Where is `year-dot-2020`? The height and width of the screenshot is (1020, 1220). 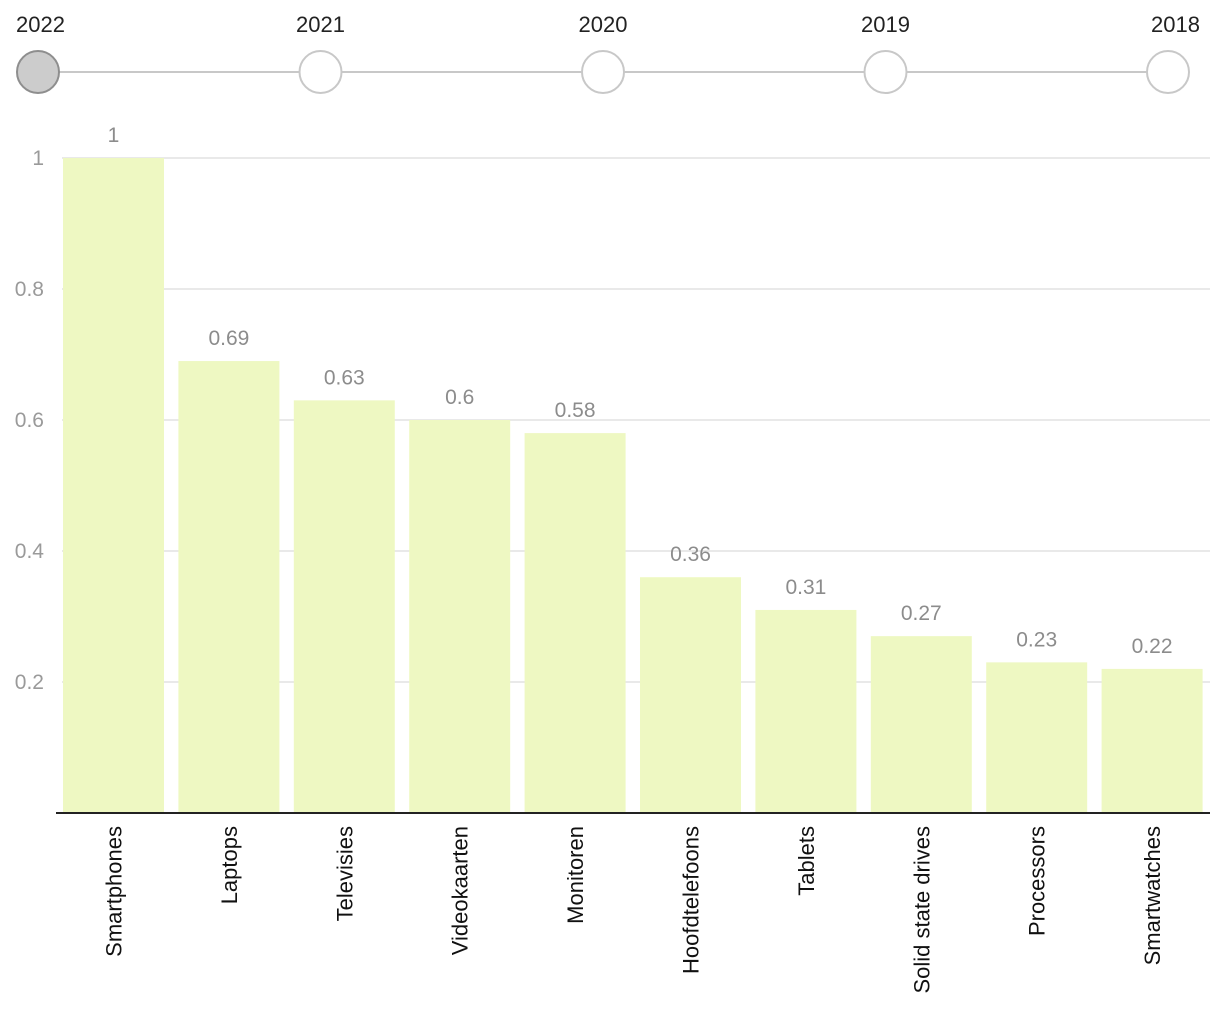
year-dot-2020 is located at coordinates (603, 72).